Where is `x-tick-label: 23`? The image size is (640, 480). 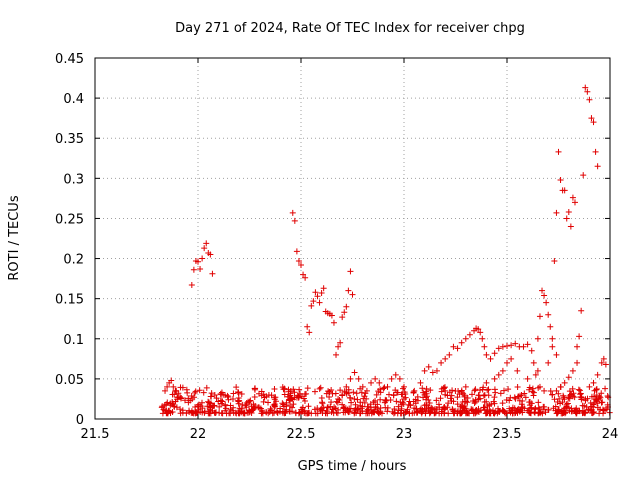 x-tick-label: 23 is located at coordinates (404, 434).